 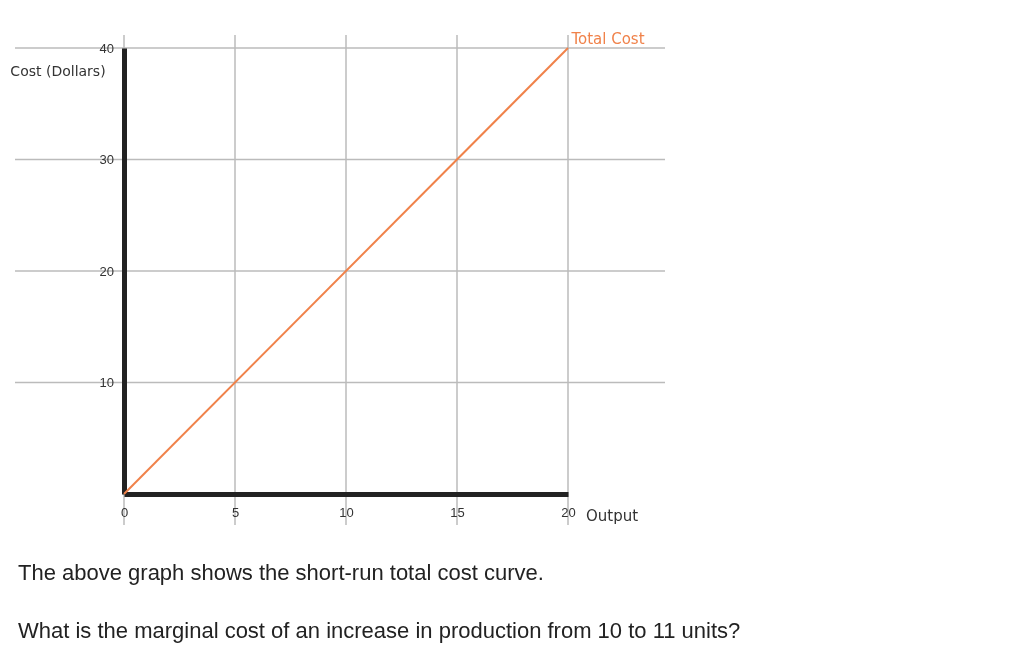 What do you see at coordinates (612, 516) in the screenshot?
I see `x-axis-title: Output` at bounding box center [612, 516].